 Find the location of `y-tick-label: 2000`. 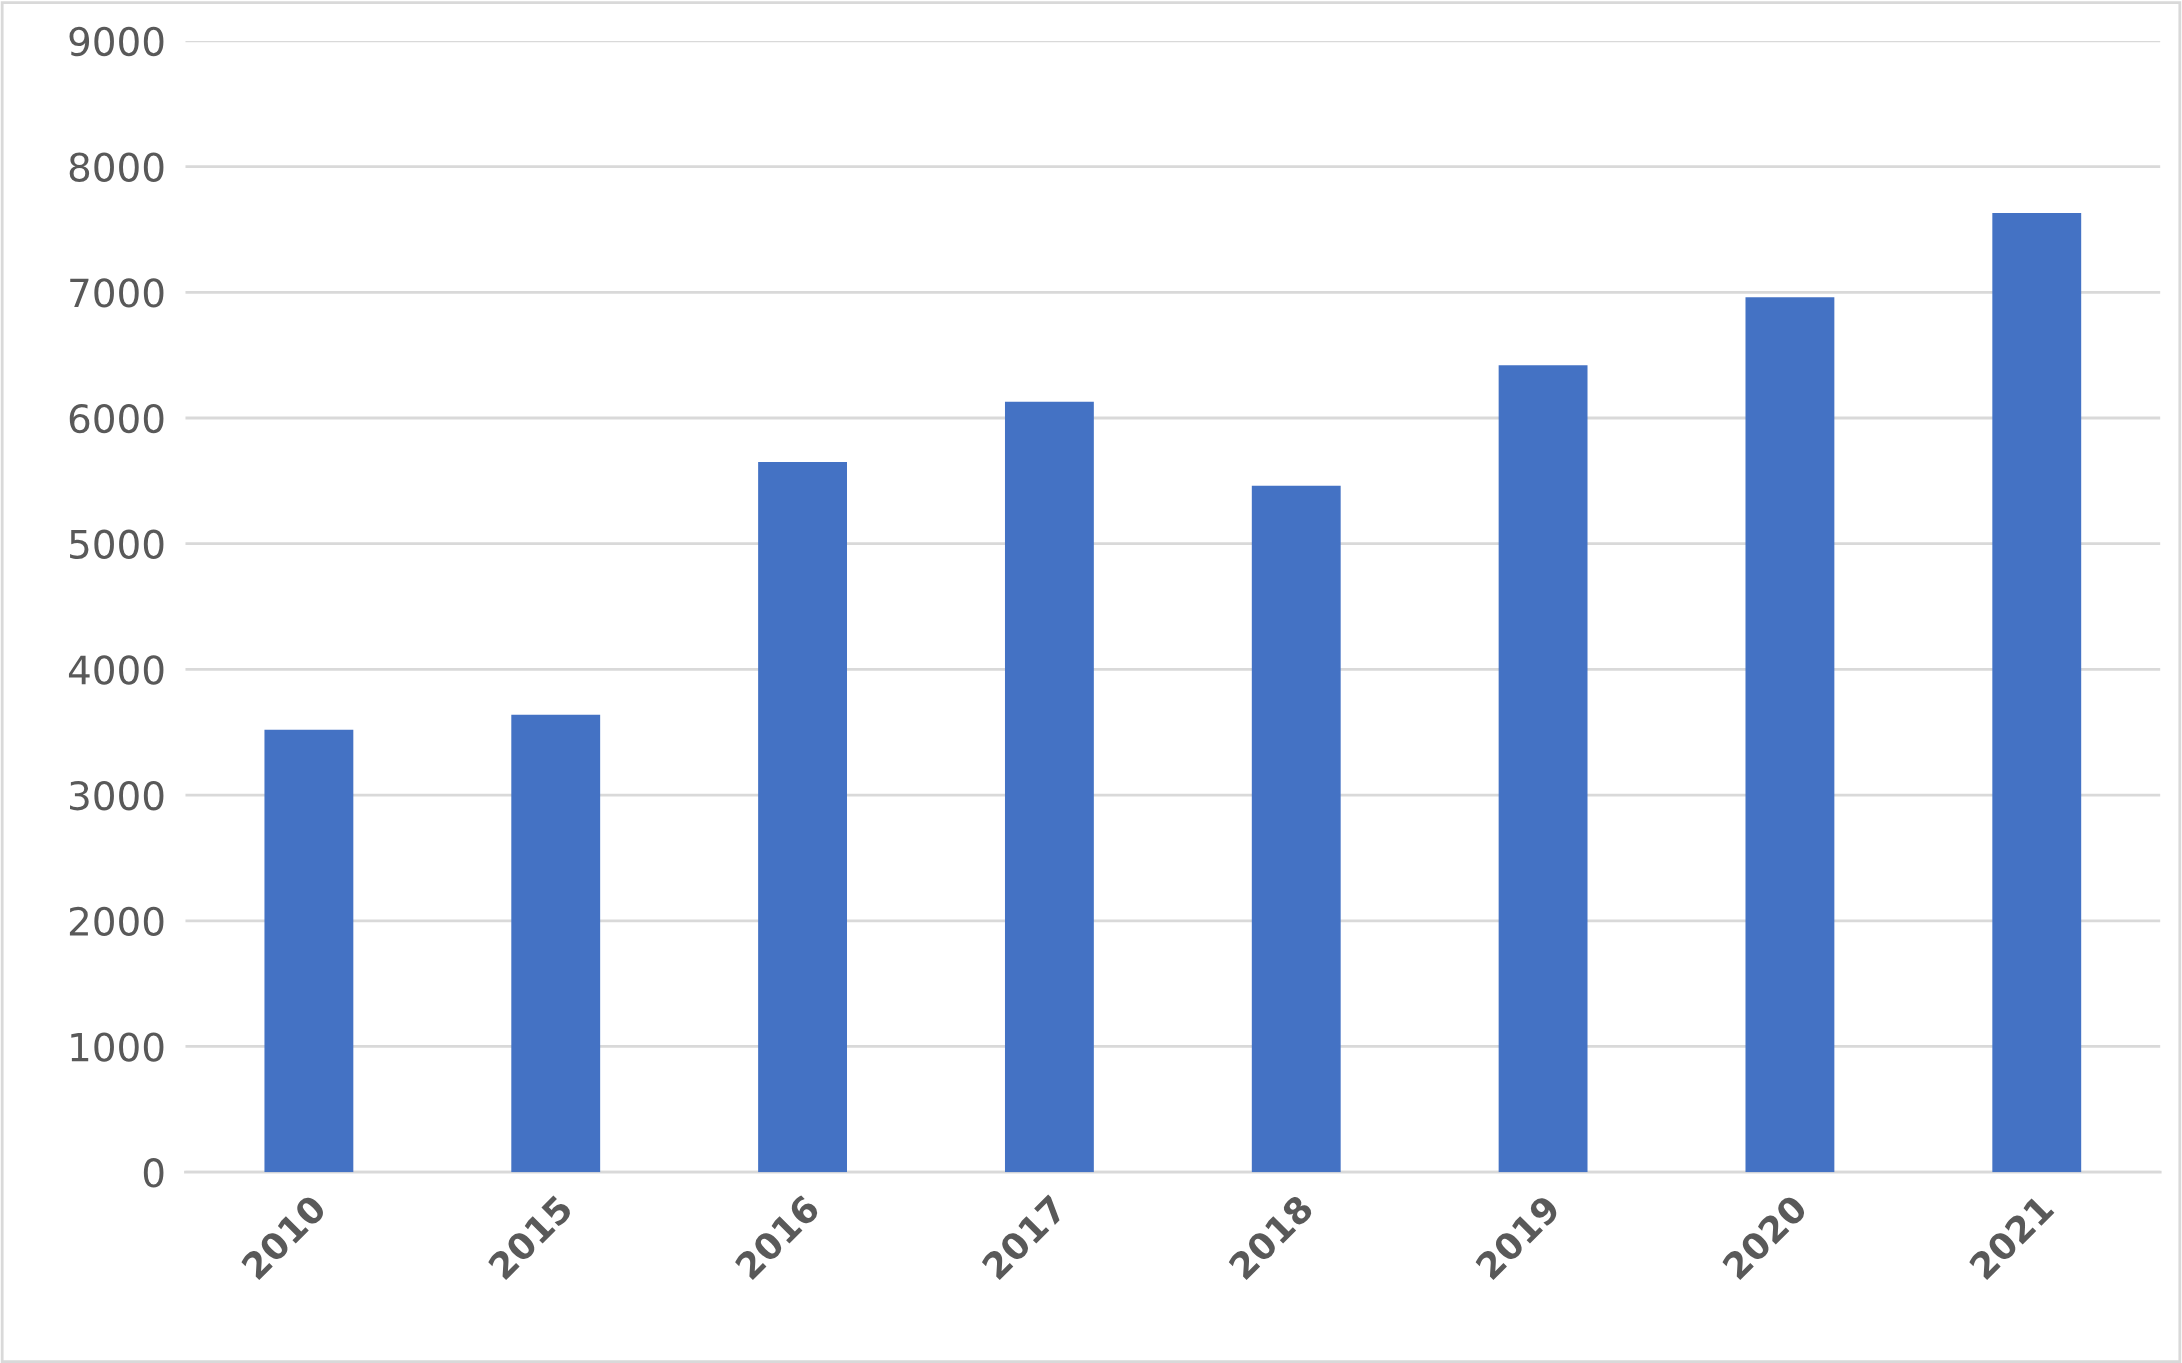

y-tick-label: 2000 is located at coordinates (116, 921).